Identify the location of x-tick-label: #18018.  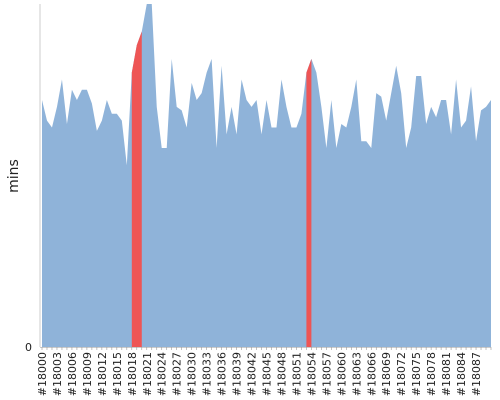
(132, 374).